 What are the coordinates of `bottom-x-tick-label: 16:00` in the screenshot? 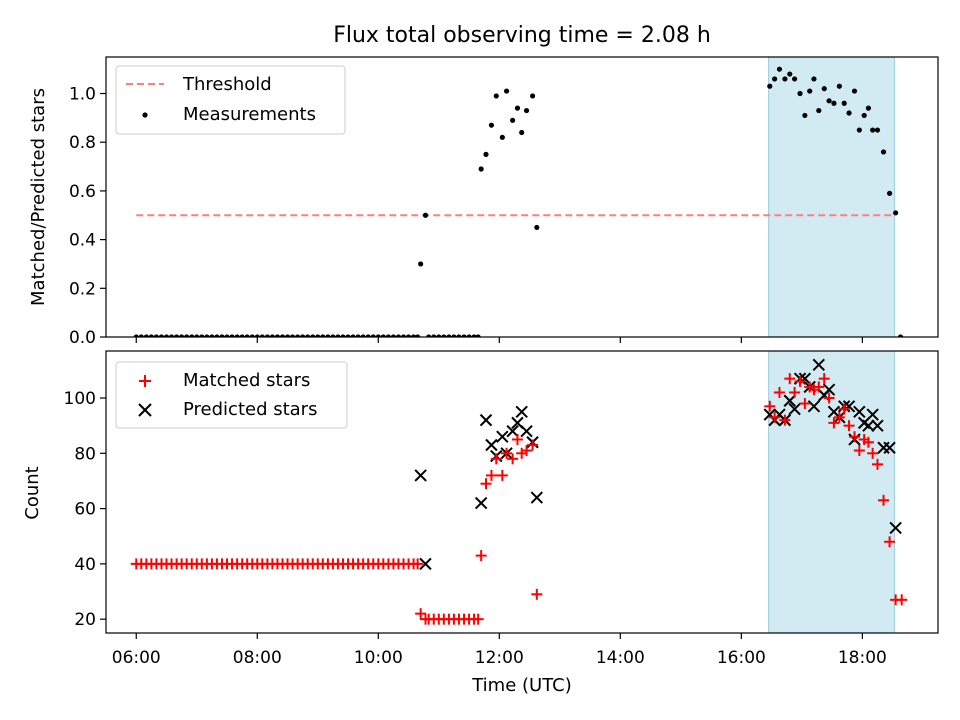 It's located at (741, 658).